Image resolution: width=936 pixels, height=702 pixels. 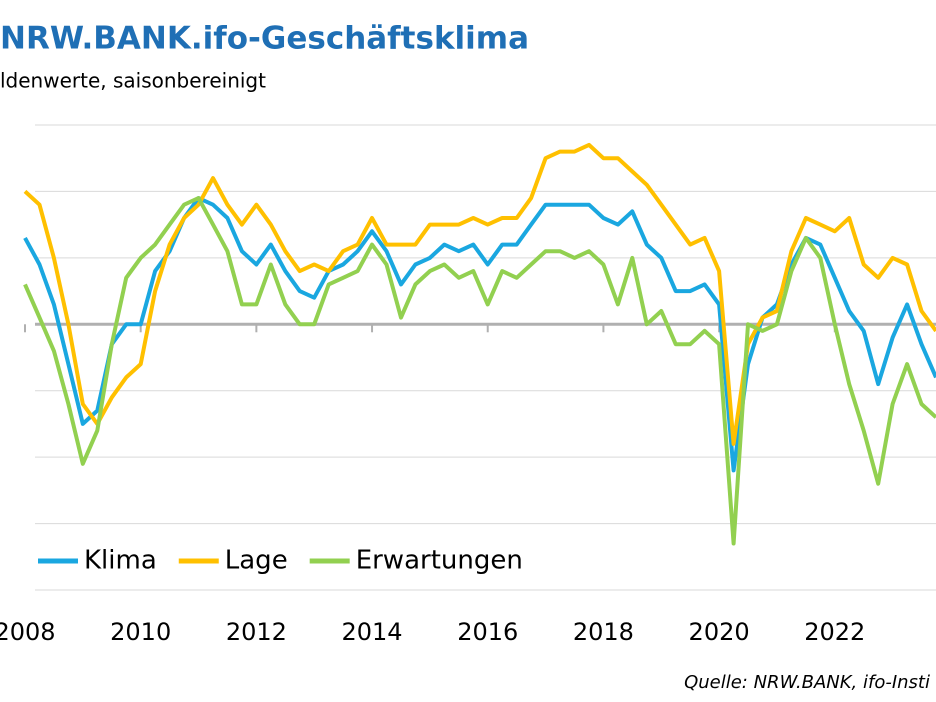 What do you see at coordinates (834, 632) in the screenshot?
I see `x-tick-label: 2022` at bounding box center [834, 632].